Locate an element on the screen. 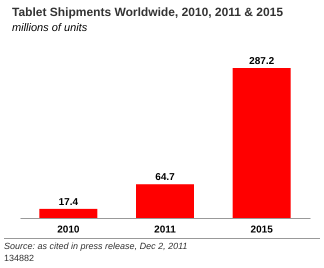 The image size is (324, 268). x-tick-label: 2015 is located at coordinates (262, 230).